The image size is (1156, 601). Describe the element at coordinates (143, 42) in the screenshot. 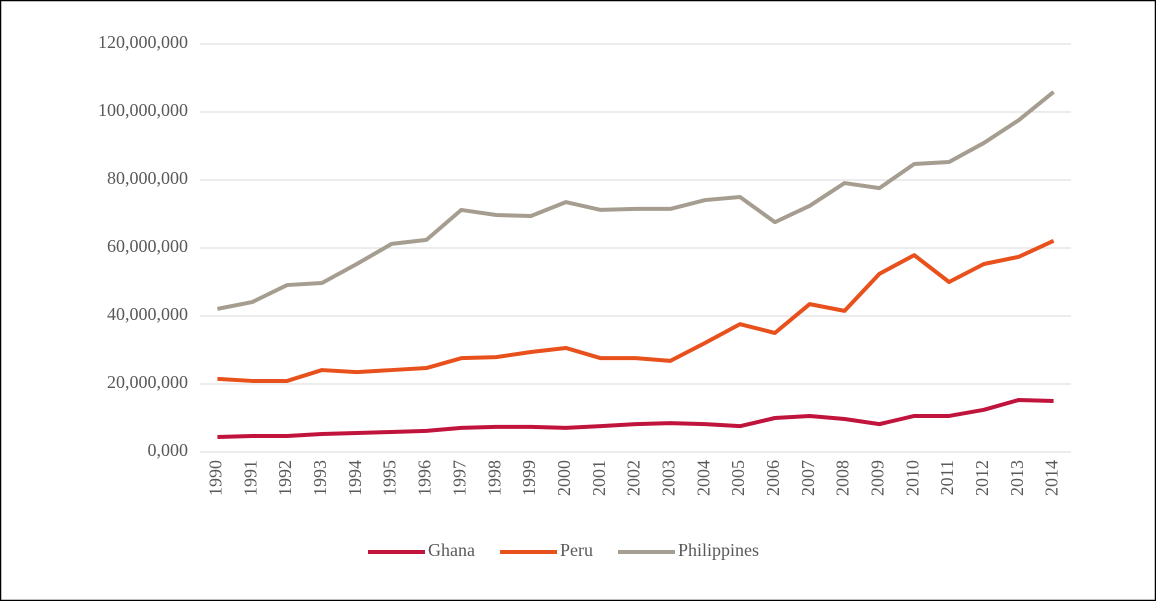

I see `y-tick-label: 120,000,000` at that location.